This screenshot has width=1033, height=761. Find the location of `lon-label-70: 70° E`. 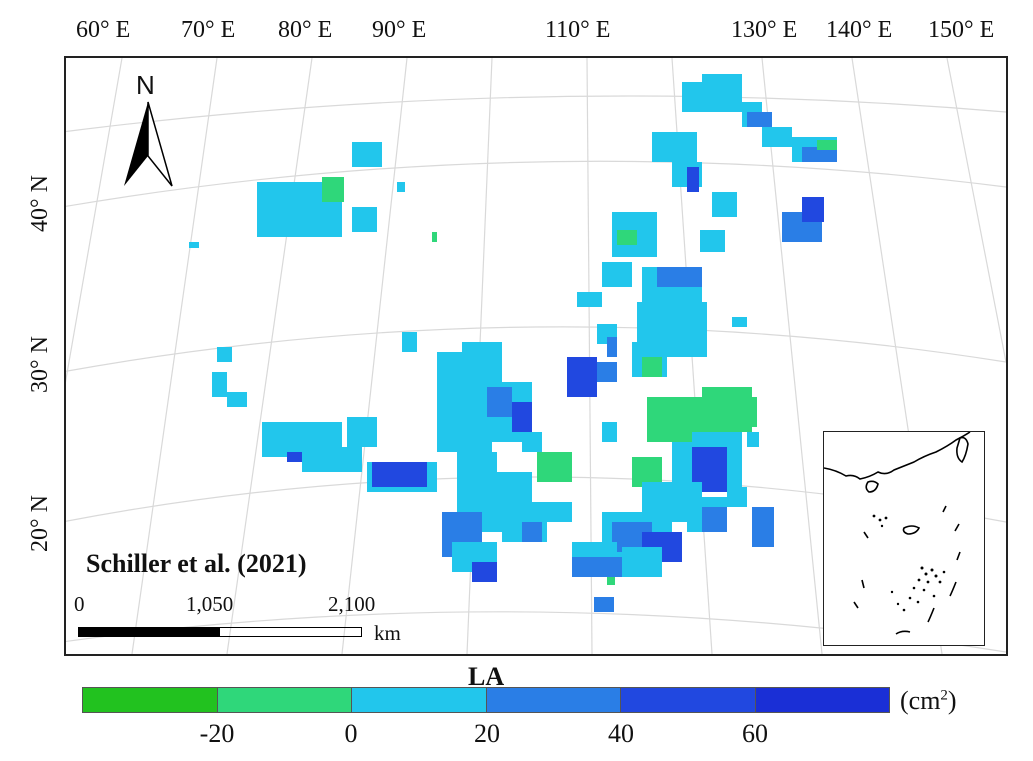

lon-label-70: 70° E is located at coordinates (208, 30).